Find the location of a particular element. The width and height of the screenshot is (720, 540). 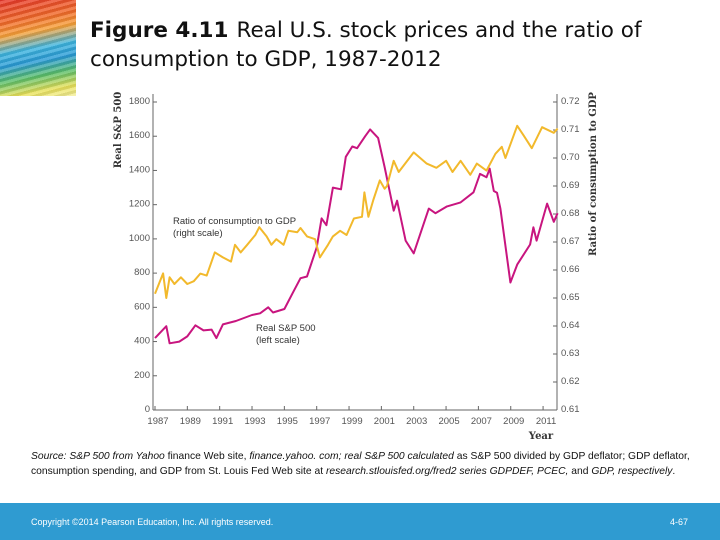

left-tick-label: 1600 is located at coordinates (139, 135).